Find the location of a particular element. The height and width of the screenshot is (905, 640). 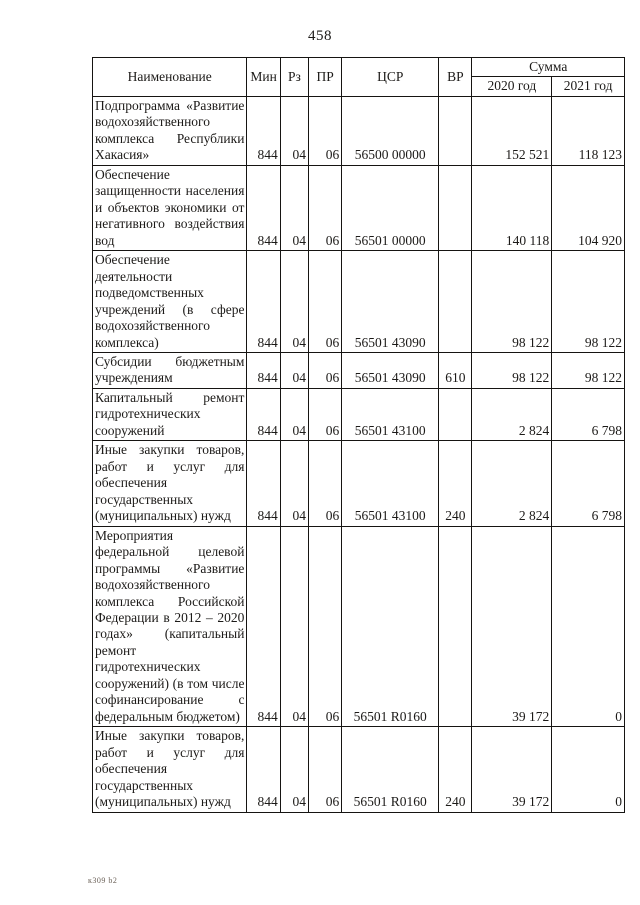

header-year-2021: 2021 год is located at coordinates (588, 86).